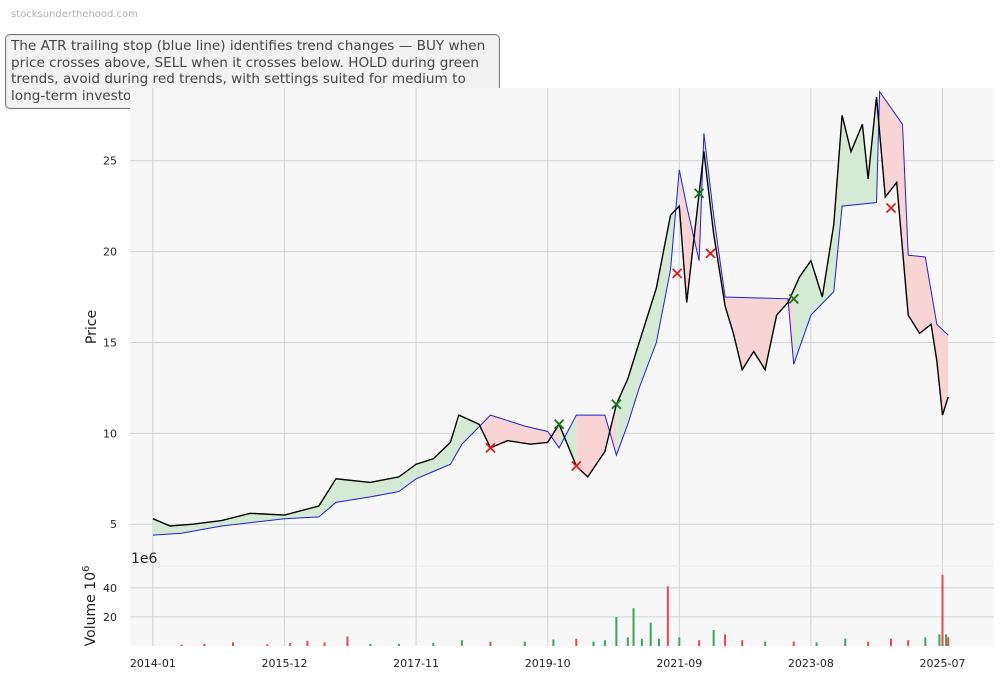  Describe the element at coordinates (113, 524) in the screenshot. I see `price-tick-label-5: 5` at that location.